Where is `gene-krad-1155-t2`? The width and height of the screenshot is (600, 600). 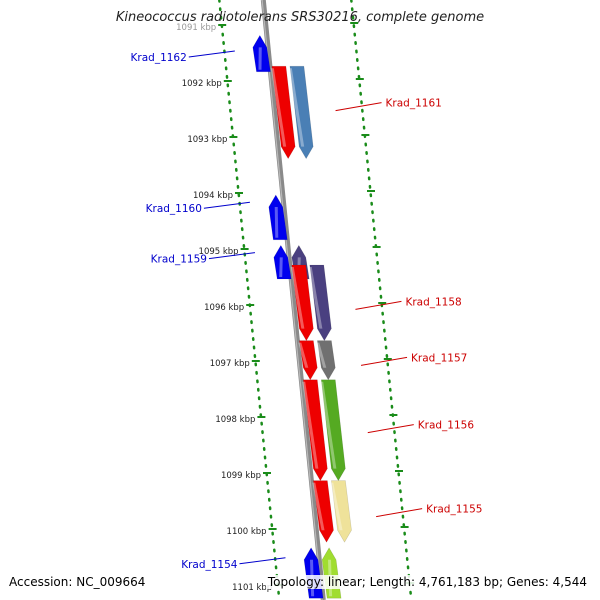 gene-krad-1155-t2 is located at coordinates (341, 511).